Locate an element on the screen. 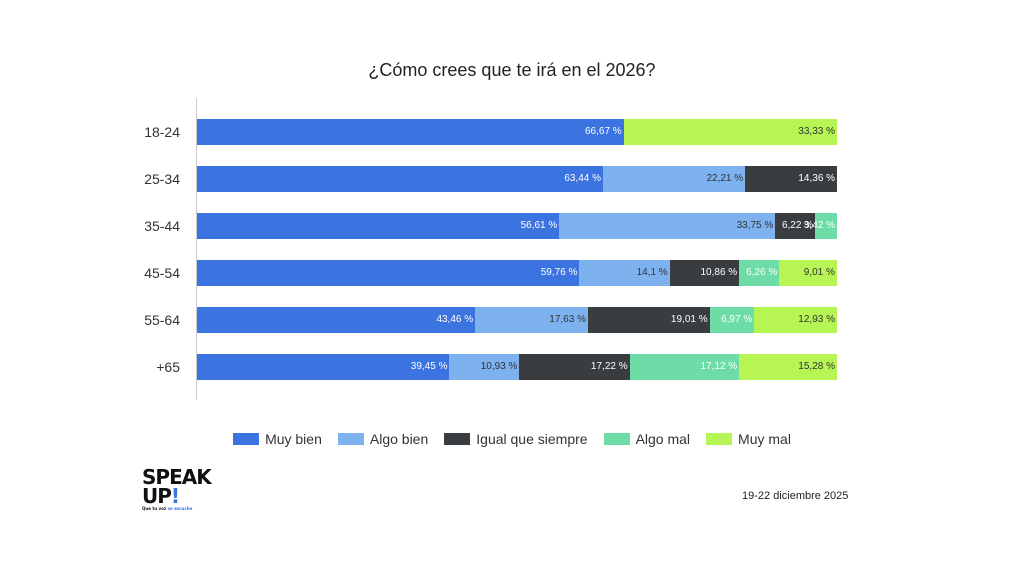 This screenshot has width=1024, height=576. chart-title: ¿Cómo crees que te irá en el 2026? is located at coordinates (512, 70).